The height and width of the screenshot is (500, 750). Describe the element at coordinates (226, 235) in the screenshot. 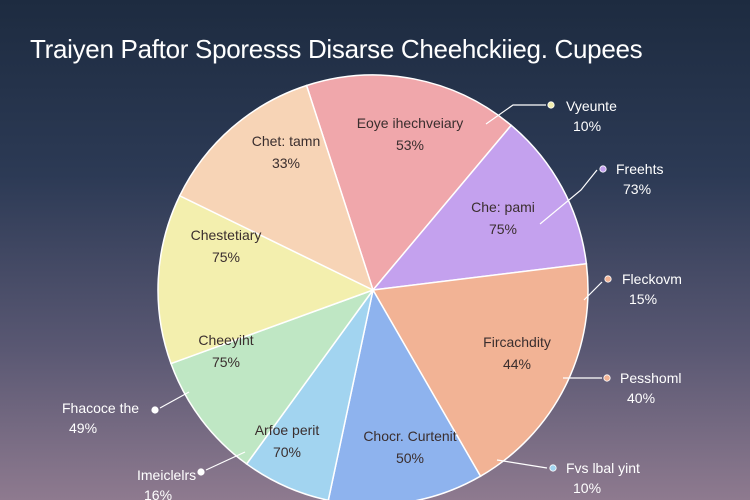

I see `slice-label: Chestetiary` at that location.